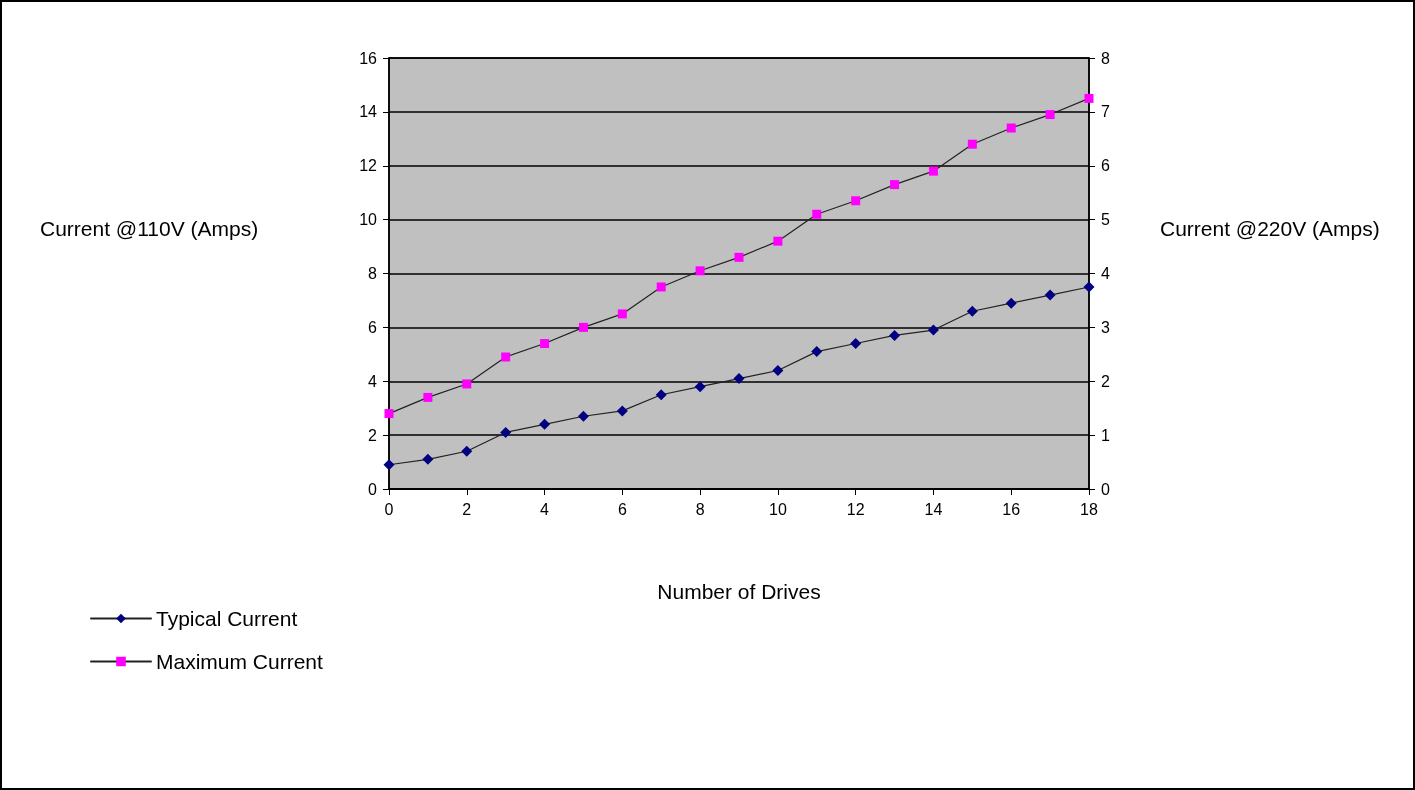 The image size is (1415, 790). What do you see at coordinates (777, 509) in the screenshot?
I see `x-tick-label: 10` at bounding box center [777, 509].